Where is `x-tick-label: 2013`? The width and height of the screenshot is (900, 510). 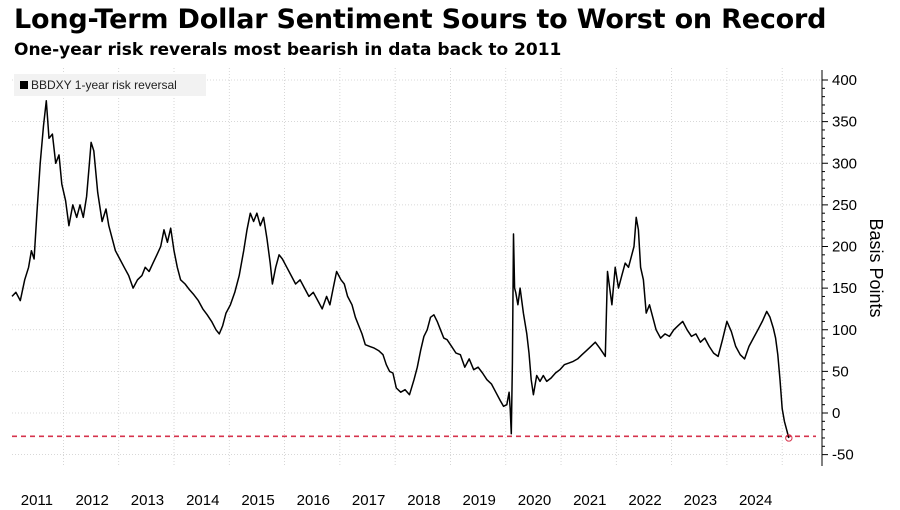 x-tick-label: 2013 is located at coordinates (147, 500).